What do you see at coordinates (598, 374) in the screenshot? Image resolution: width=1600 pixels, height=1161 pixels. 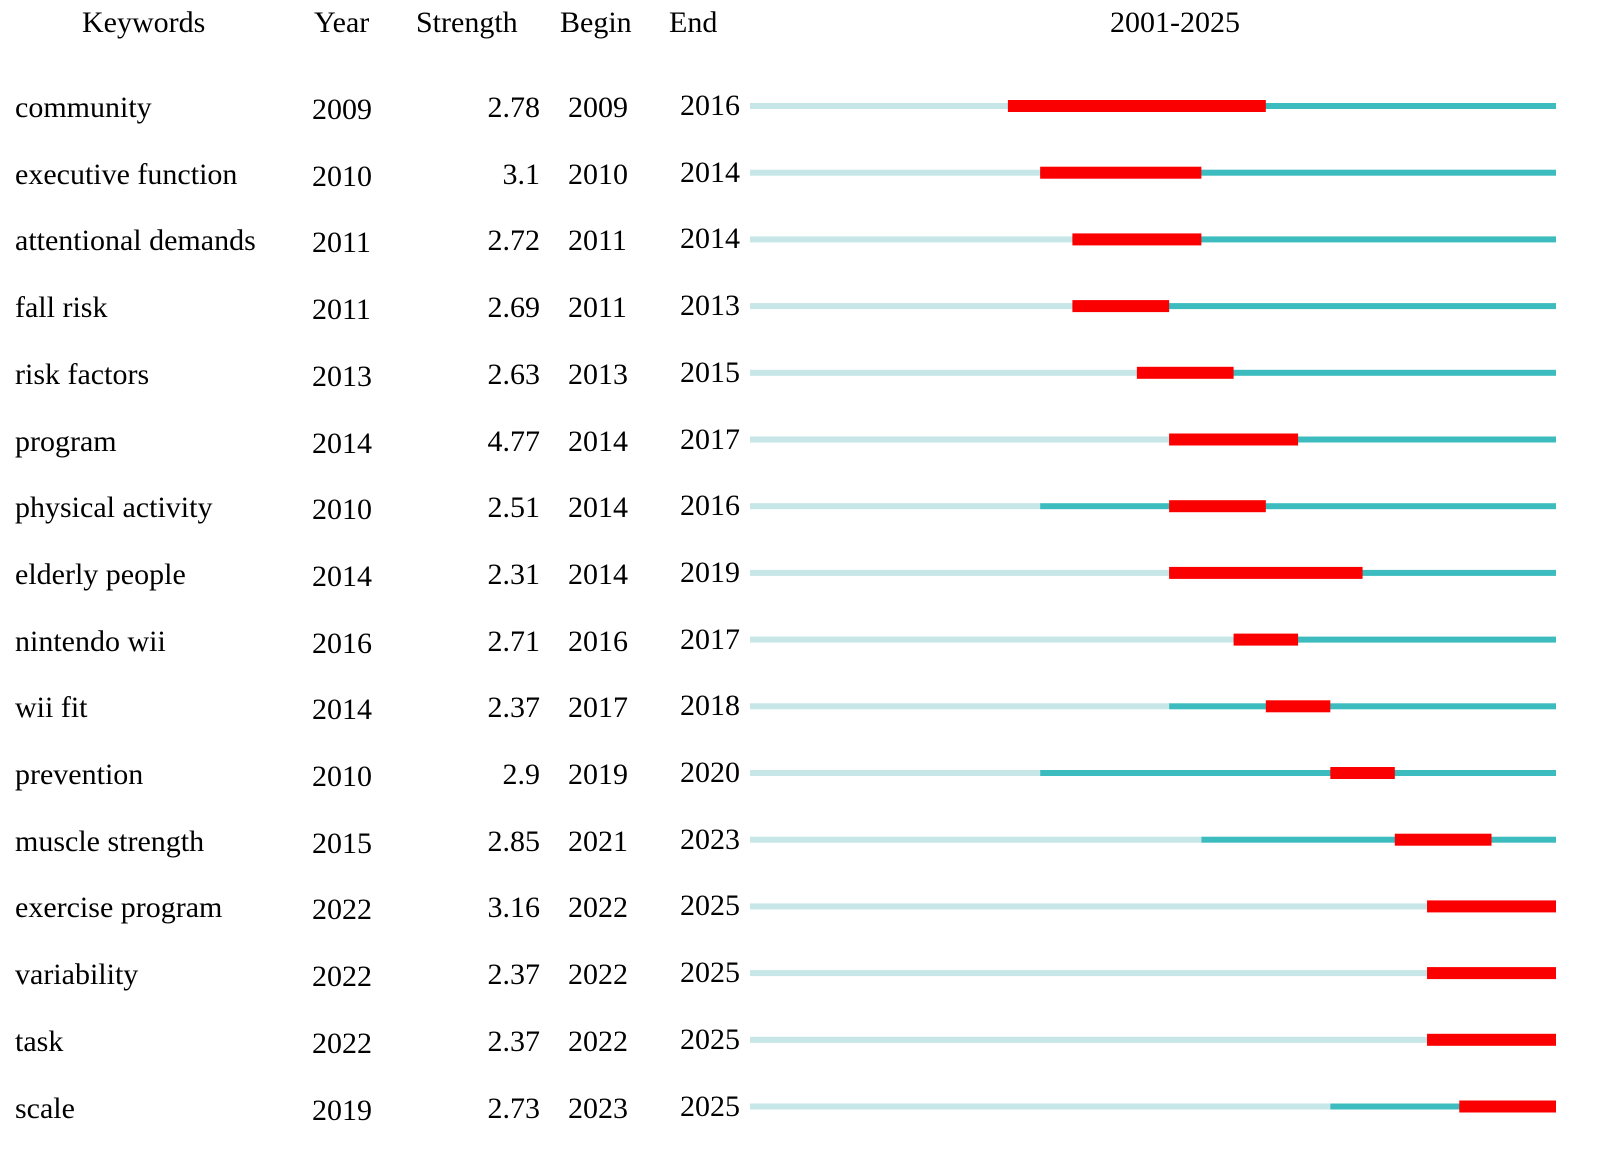 I see `begin-value: 2013` at bounding box center [598, 374].